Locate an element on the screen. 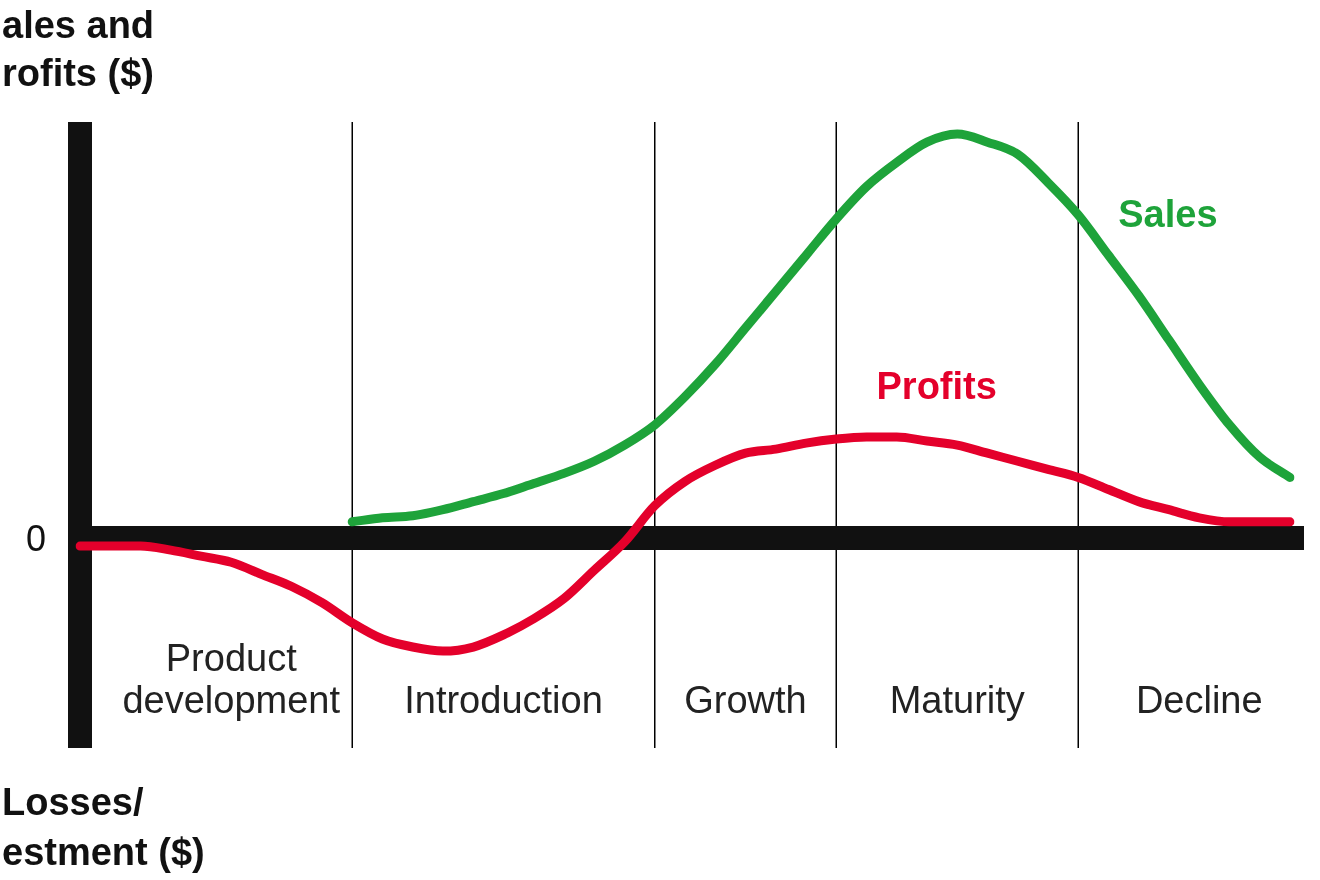 The image size is (1320, 880). text: Losses/ estment ($) is located at coordinates (103, 827).